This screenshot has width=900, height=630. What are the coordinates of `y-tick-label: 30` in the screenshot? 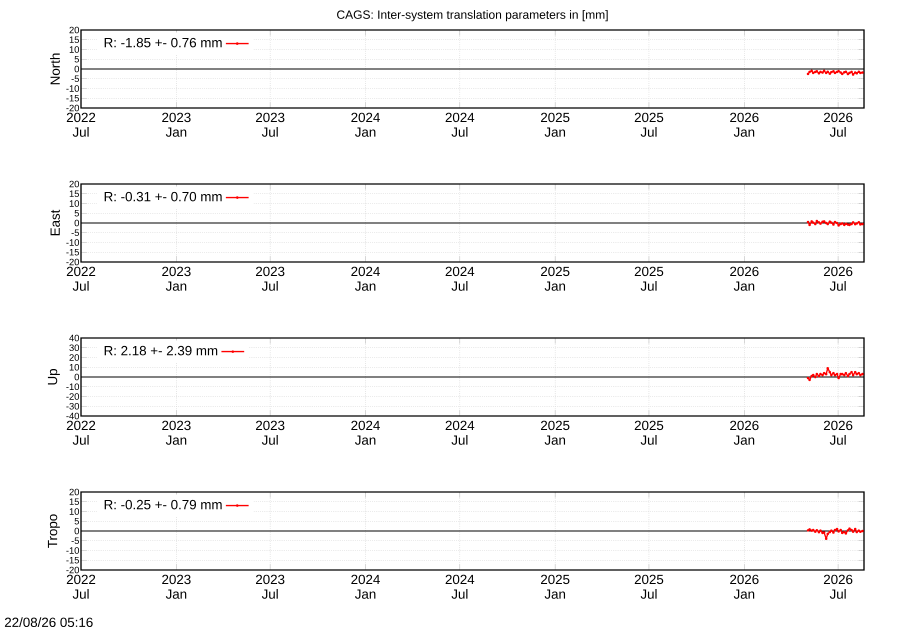 It's located at (74, 348).